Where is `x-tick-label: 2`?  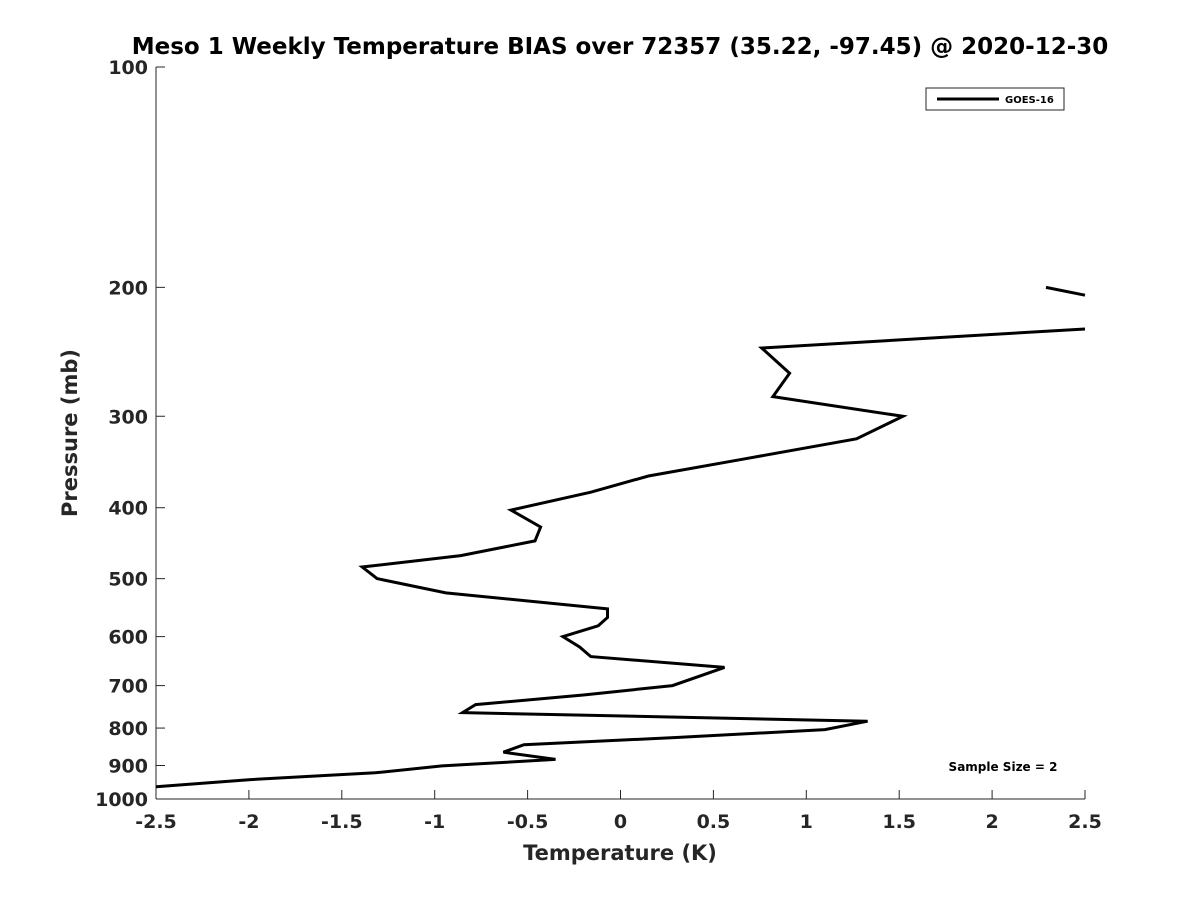 x-tick-label: 2 is located at coordinates (991, 822).